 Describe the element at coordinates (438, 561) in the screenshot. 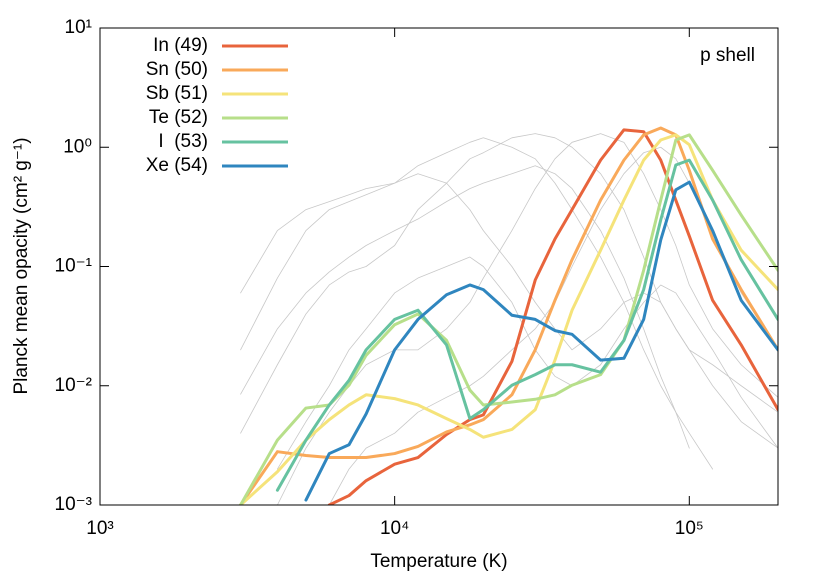

I see `x-axis-label: Temperature (K)` at that location.